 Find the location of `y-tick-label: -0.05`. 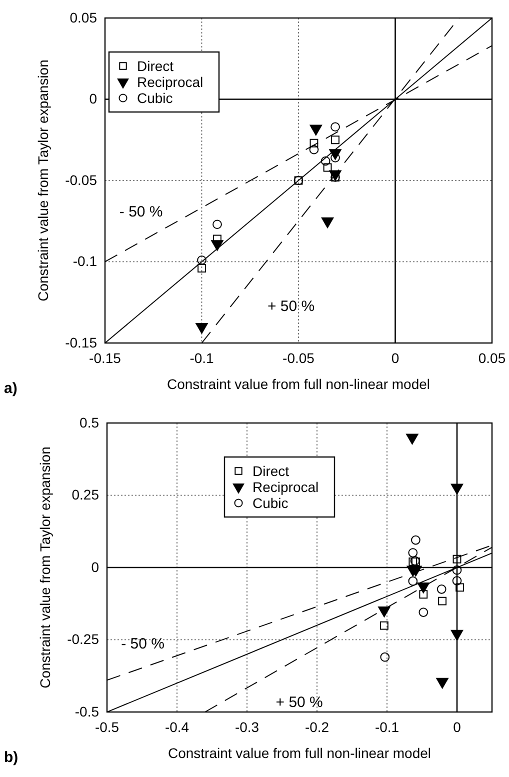

y-tick-label: -0.05 is located at coordinates (81, 180).